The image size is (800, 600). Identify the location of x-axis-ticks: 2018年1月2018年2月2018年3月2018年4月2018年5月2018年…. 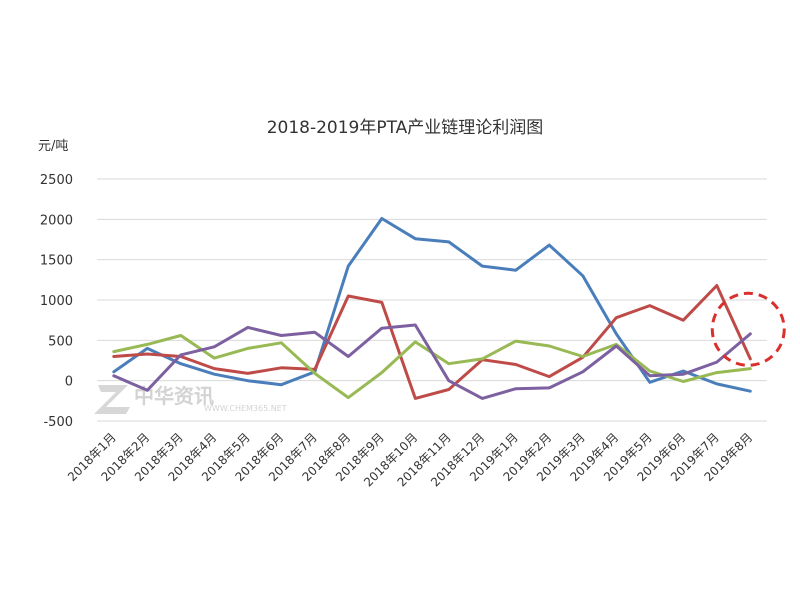
(410, 459).